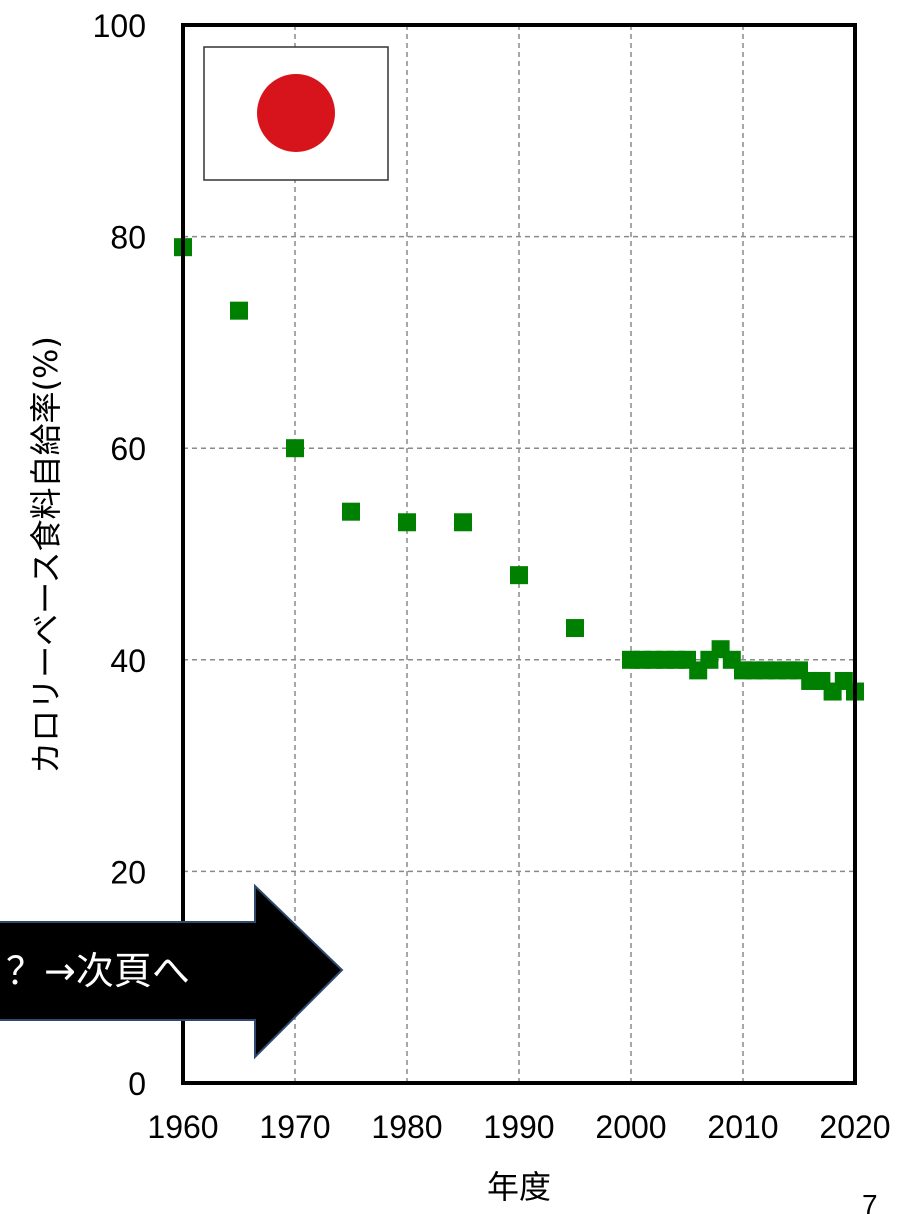 The width and height of the screenshot is (906, 1214). Describe the element at coordinates (119, 26) in the screenshot. I see `y-tick-label: 100` at that location.